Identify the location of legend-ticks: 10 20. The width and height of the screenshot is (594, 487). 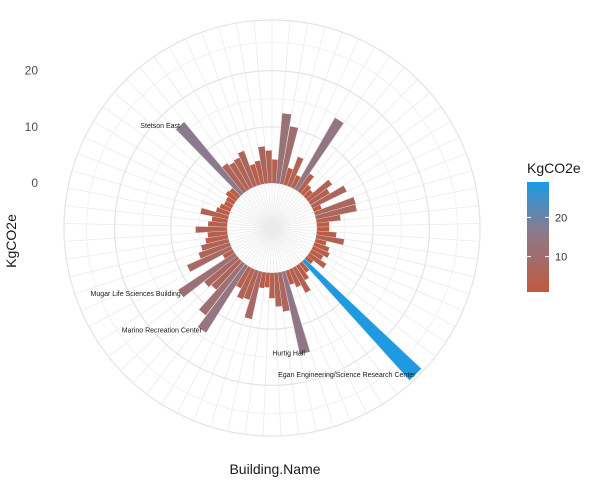
(547, 238).